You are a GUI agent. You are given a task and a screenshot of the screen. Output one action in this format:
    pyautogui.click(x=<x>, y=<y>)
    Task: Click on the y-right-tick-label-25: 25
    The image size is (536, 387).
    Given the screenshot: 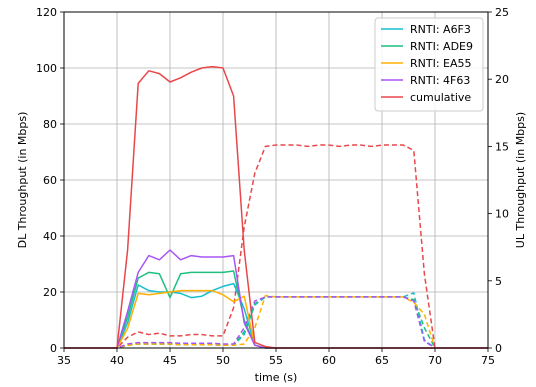 What is the action you would take?
    pyautogui.click(x=502, y=12)
    